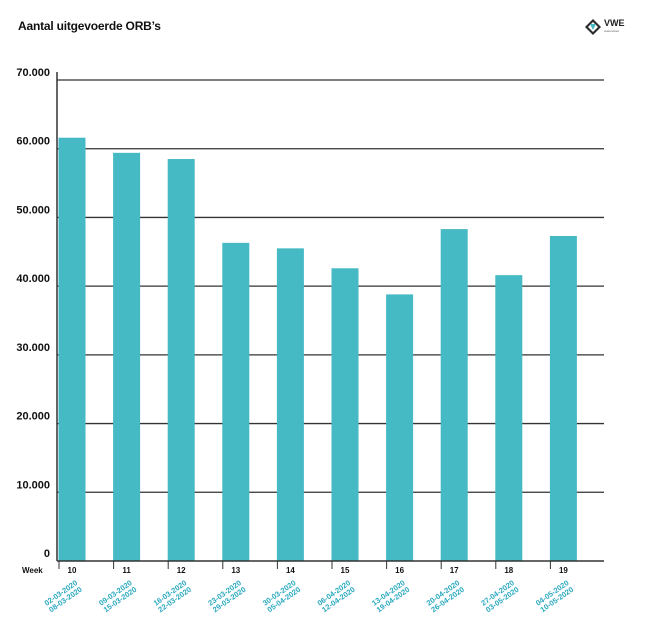 This screenshot has width=646, height=638. Describe the element at coordinates (89, 26) in the screenshot. I see `chart-title: Aantal uitgevoerde ORB’s` at that location.